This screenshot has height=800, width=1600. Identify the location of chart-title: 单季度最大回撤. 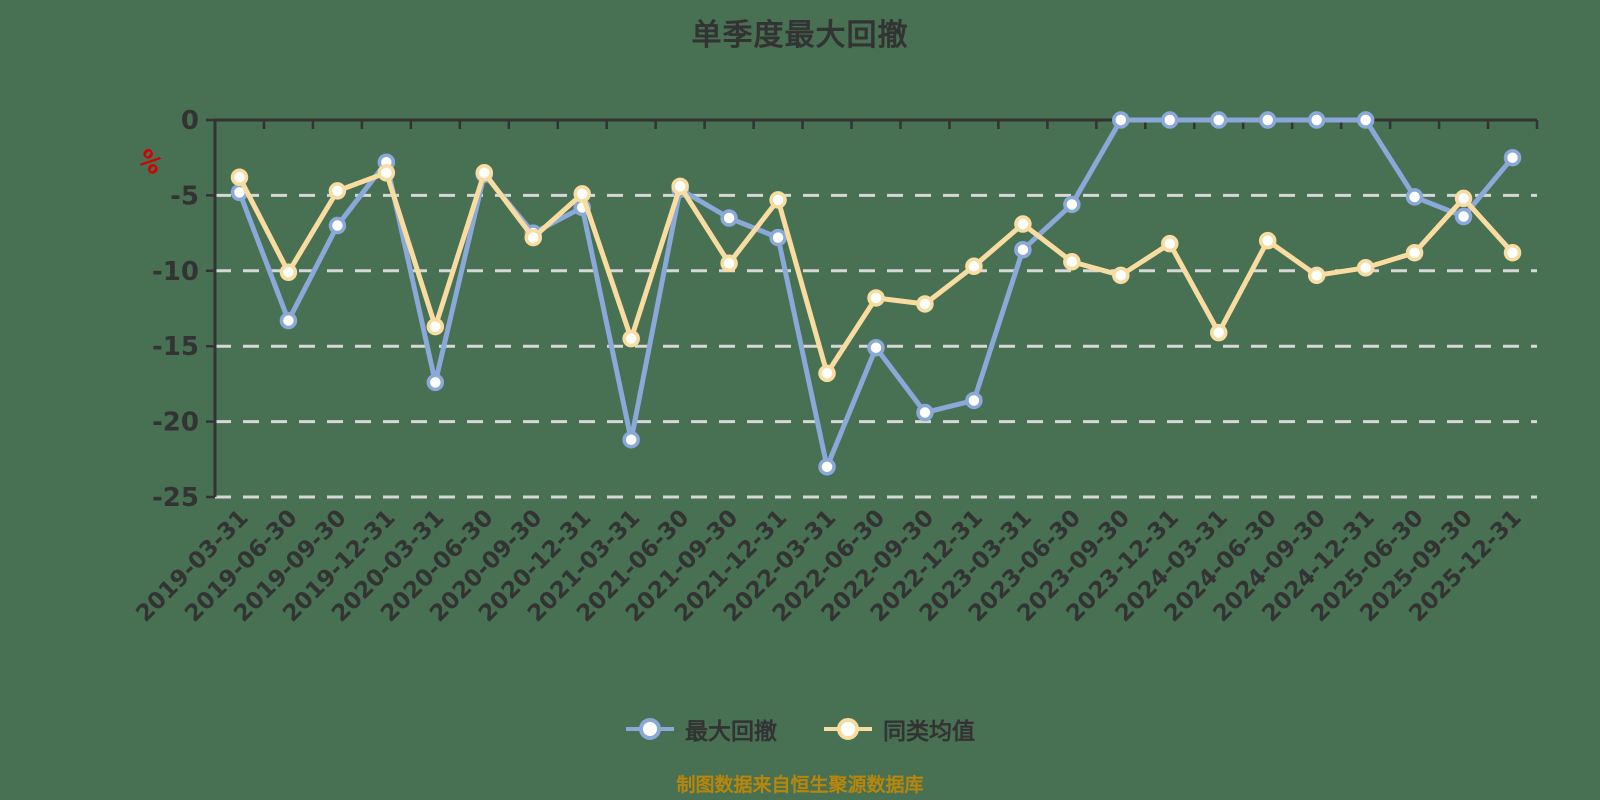
(800, 35).